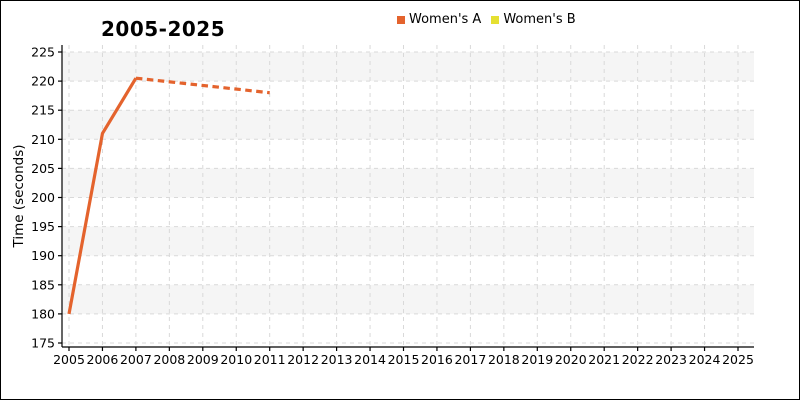 The image size is (800, 400). Describe the element at coordinates (738, 359) in the screenshot. I see `x-tick-label: 2025` at that location.